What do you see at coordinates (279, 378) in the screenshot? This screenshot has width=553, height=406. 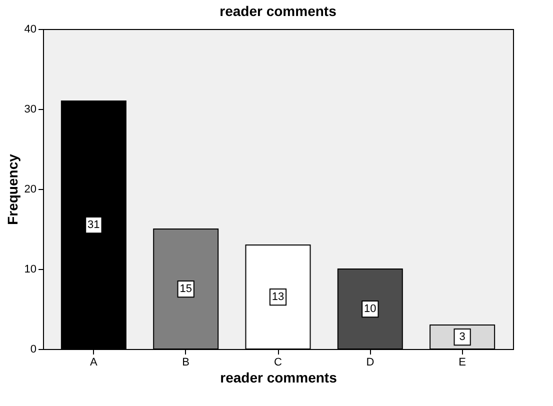 I see `x-axis-title: reader comments` at bounding box center [279, 378].